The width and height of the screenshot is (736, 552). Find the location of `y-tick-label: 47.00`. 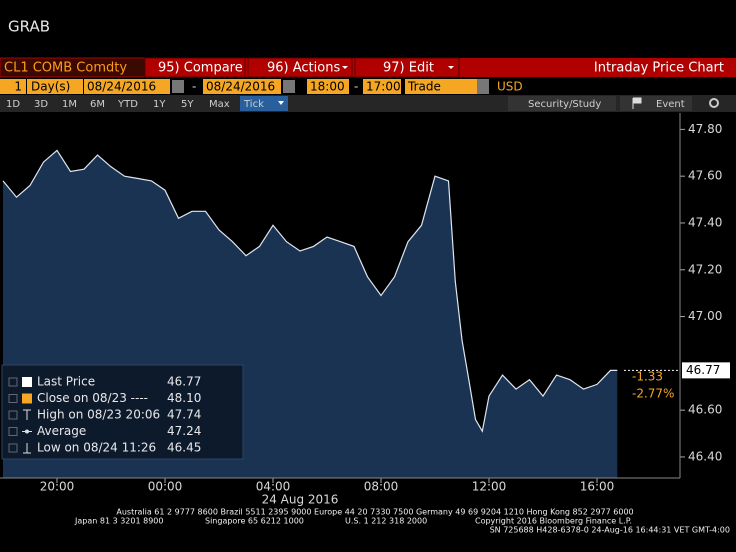

y-tick-label: 47.00 is located at coordinates (705, 316).